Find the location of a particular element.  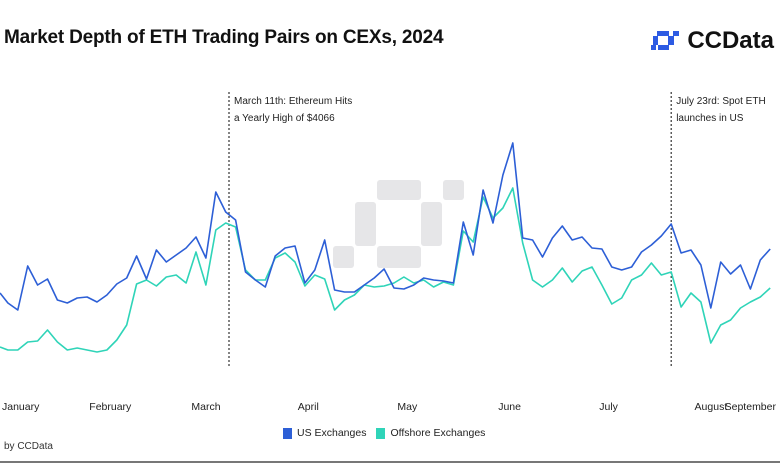

x-tick-label: February is located at coordinates (110, 407).